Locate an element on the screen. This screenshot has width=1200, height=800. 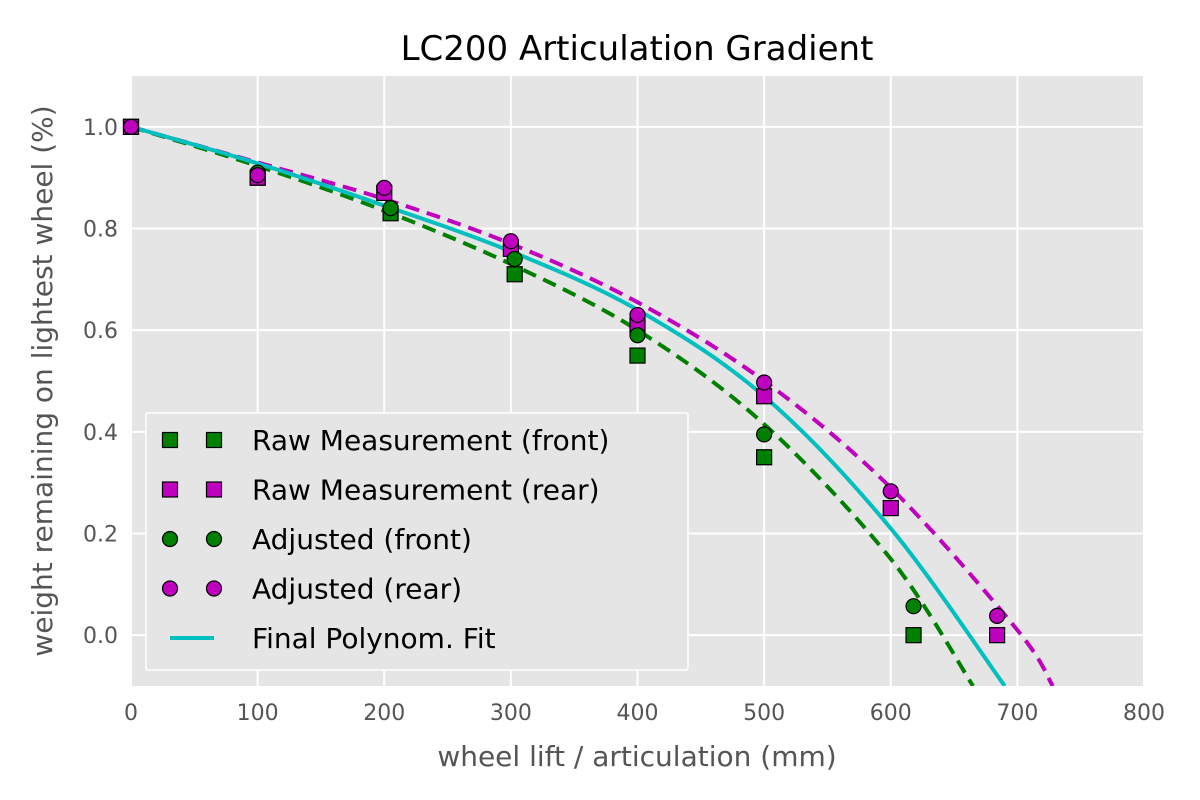
chart-title: LC200 Articulation Gradient is located at coordinates (637, 49).